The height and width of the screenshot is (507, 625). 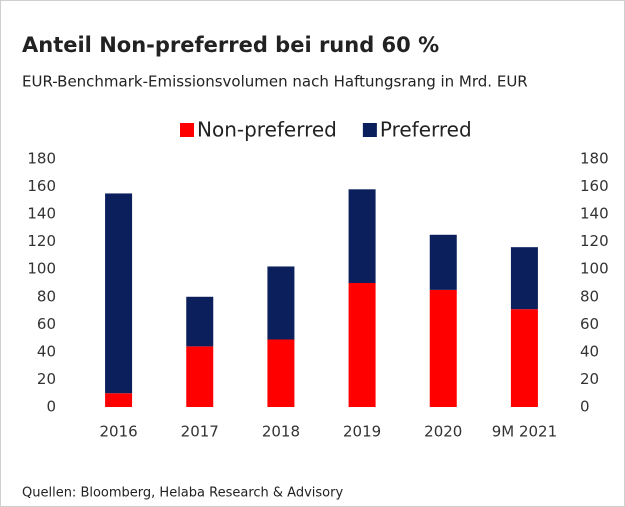 I want to click on y-tick-label: 60, so click(x=46, y=324).